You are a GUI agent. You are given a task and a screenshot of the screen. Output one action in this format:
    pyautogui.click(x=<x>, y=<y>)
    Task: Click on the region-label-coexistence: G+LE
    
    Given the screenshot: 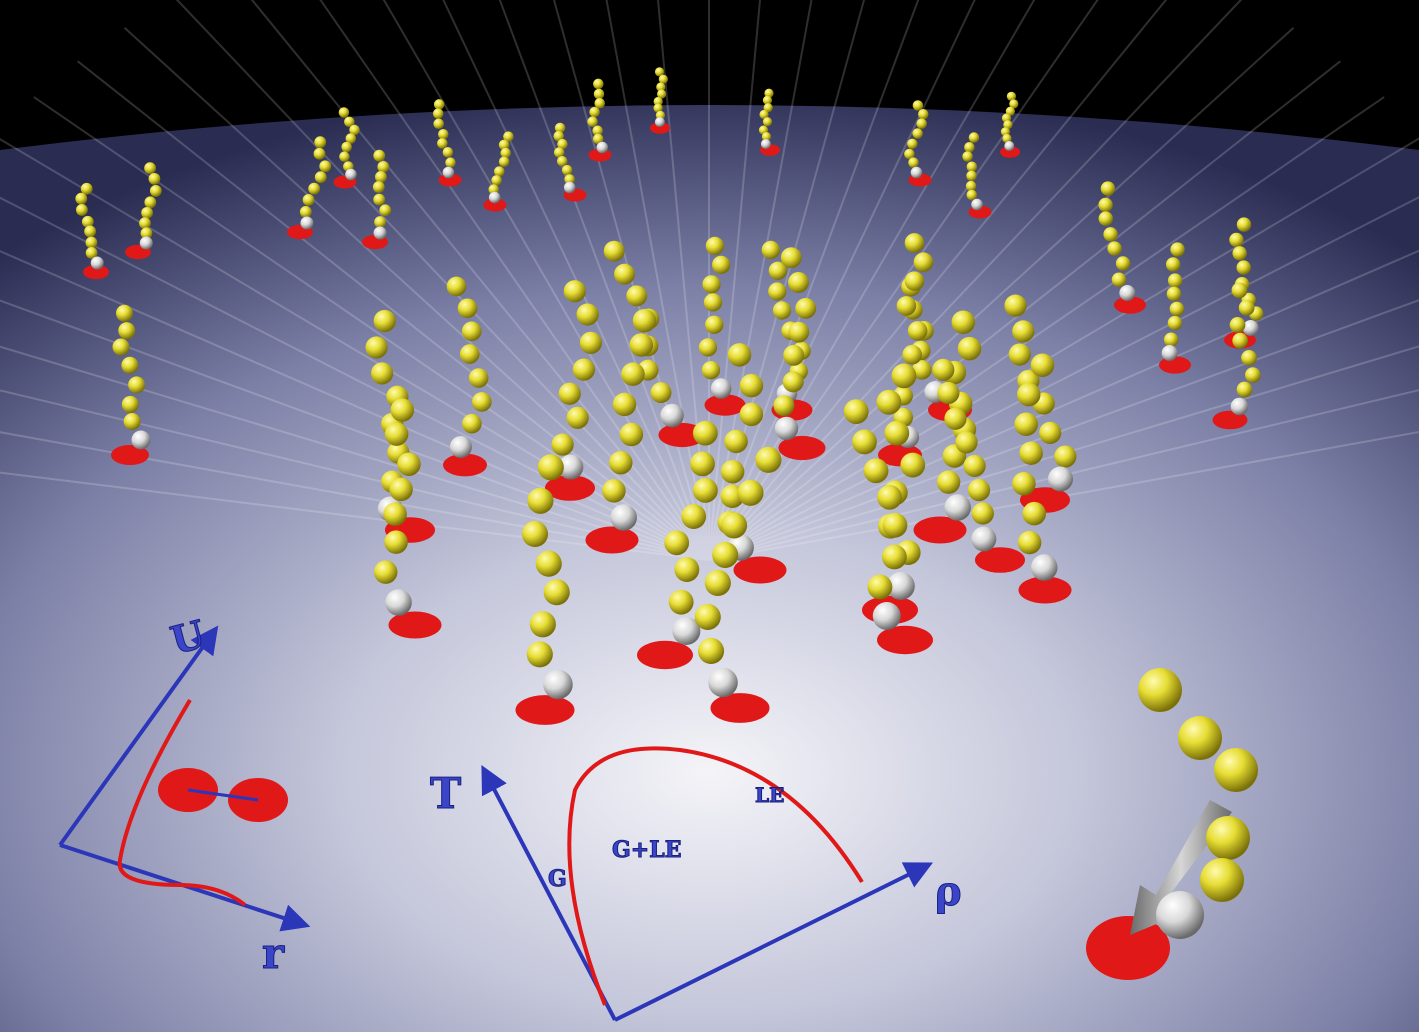 What is the action you would take?
    pyautogui.click(x=646, y=850)
    